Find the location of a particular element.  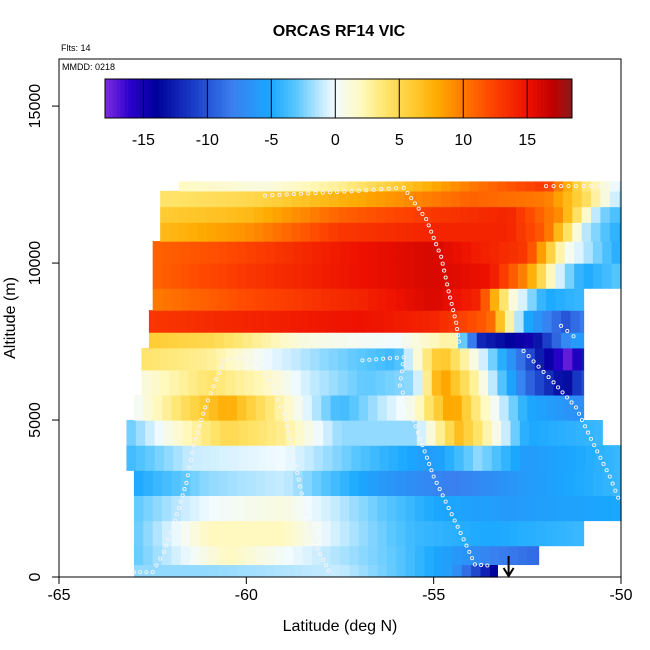

colorbar-tick-label: 10 is located at coordinates (463, 140).